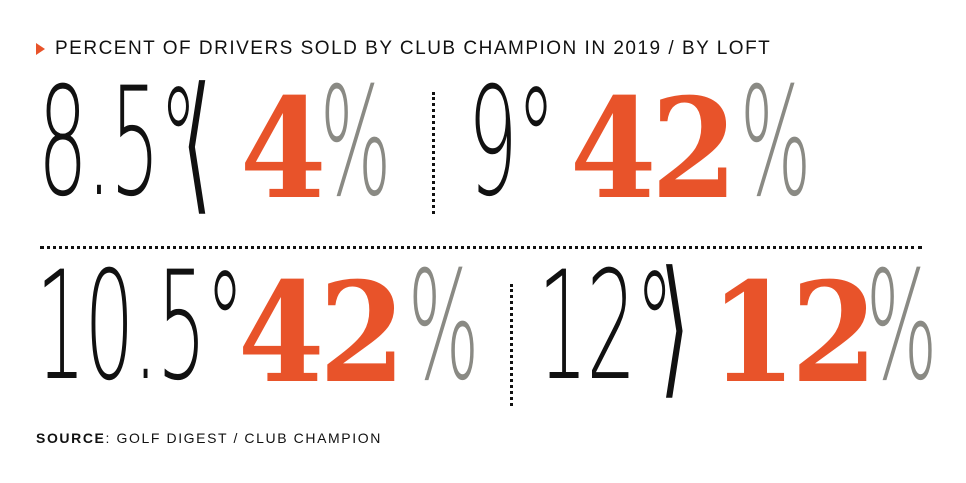 This screenshot has height=483, width=966. Describe the element at coordinates (228, 148) in the screenshot. I see `loft-cell-8-5: 8.5° ⟨ 4 %` at that location.